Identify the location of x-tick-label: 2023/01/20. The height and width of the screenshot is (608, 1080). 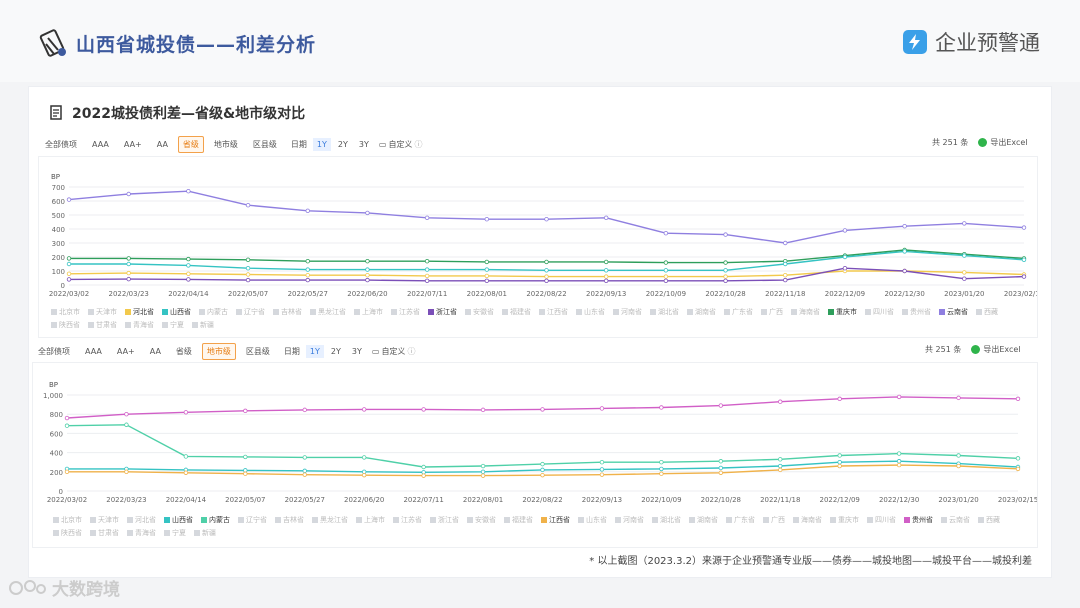
(958, 500).